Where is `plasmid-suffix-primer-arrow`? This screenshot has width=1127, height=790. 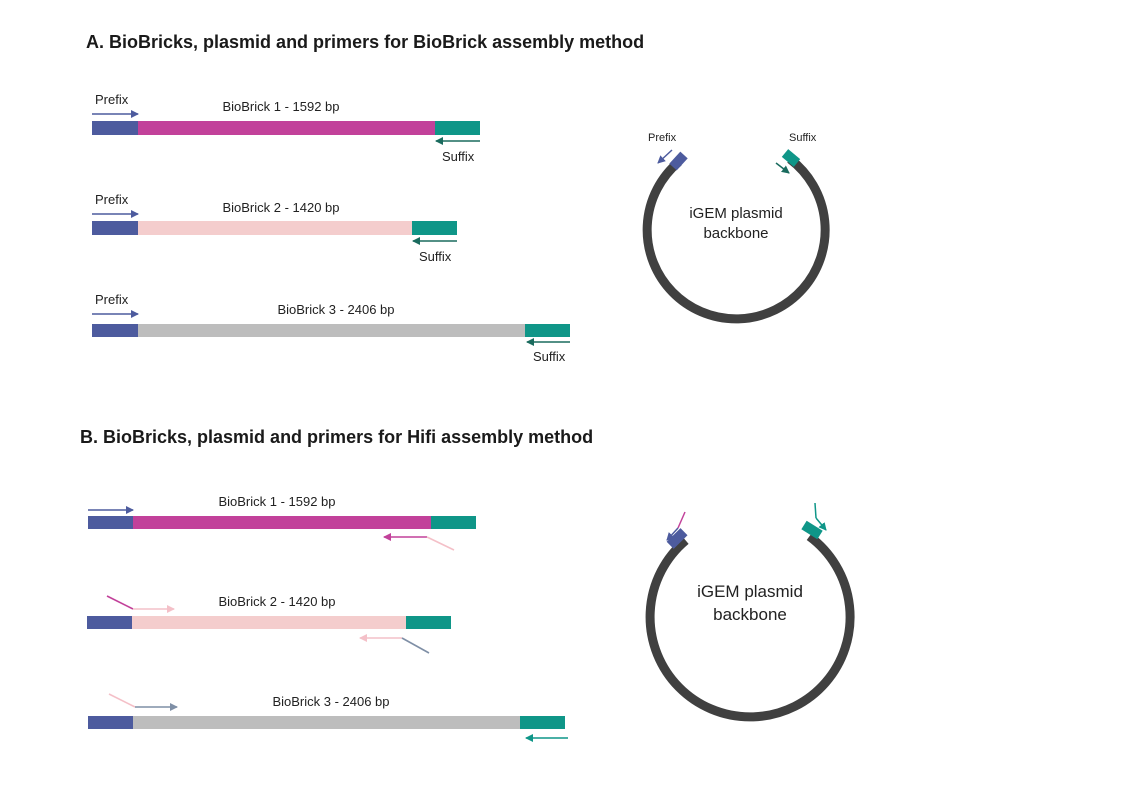 plasmid-suffix-primer-arrow is located at coordinates (782, 168).